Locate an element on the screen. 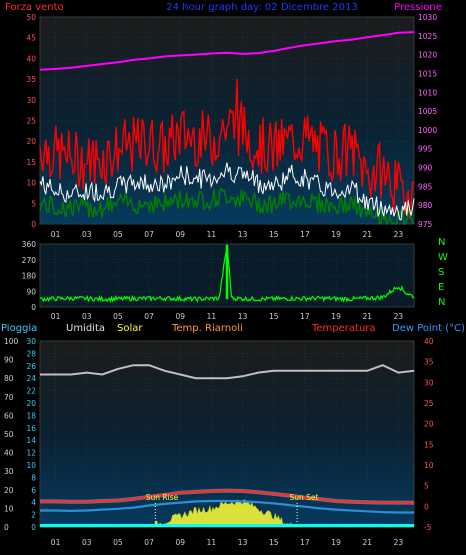 Image resolution: width=466 pixels, height=555 pixels. wind-x-tick-label: 05 is located at coordinates (118, 234).